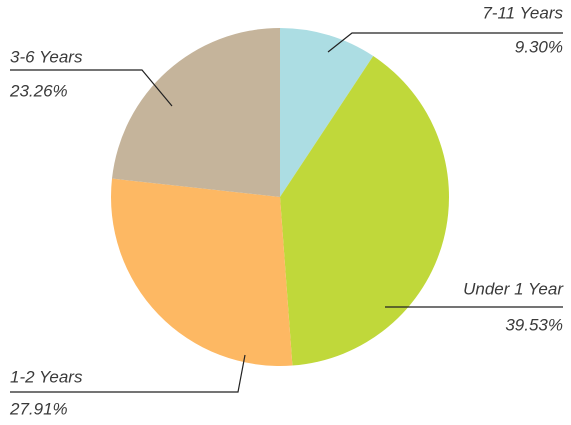 This screenshot has width=571, height=425. What do you see at coordinates (522, 12) in the screenshot?
I see `slice-label: 7-11 Years` at bounding box center [522, 12].